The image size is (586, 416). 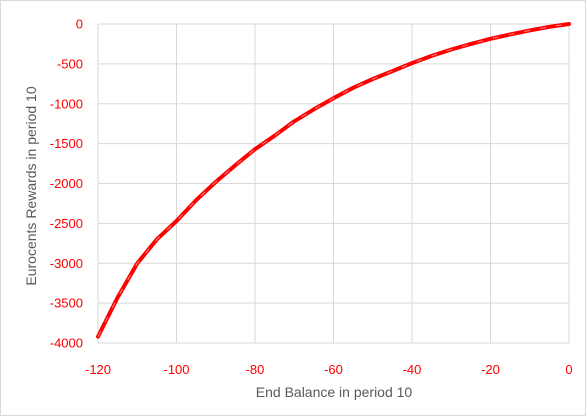 What do you see at coordinates (66, 263) in the screenshot?
I see `y-tick-label: -3000` at bounding box center [66, 263].